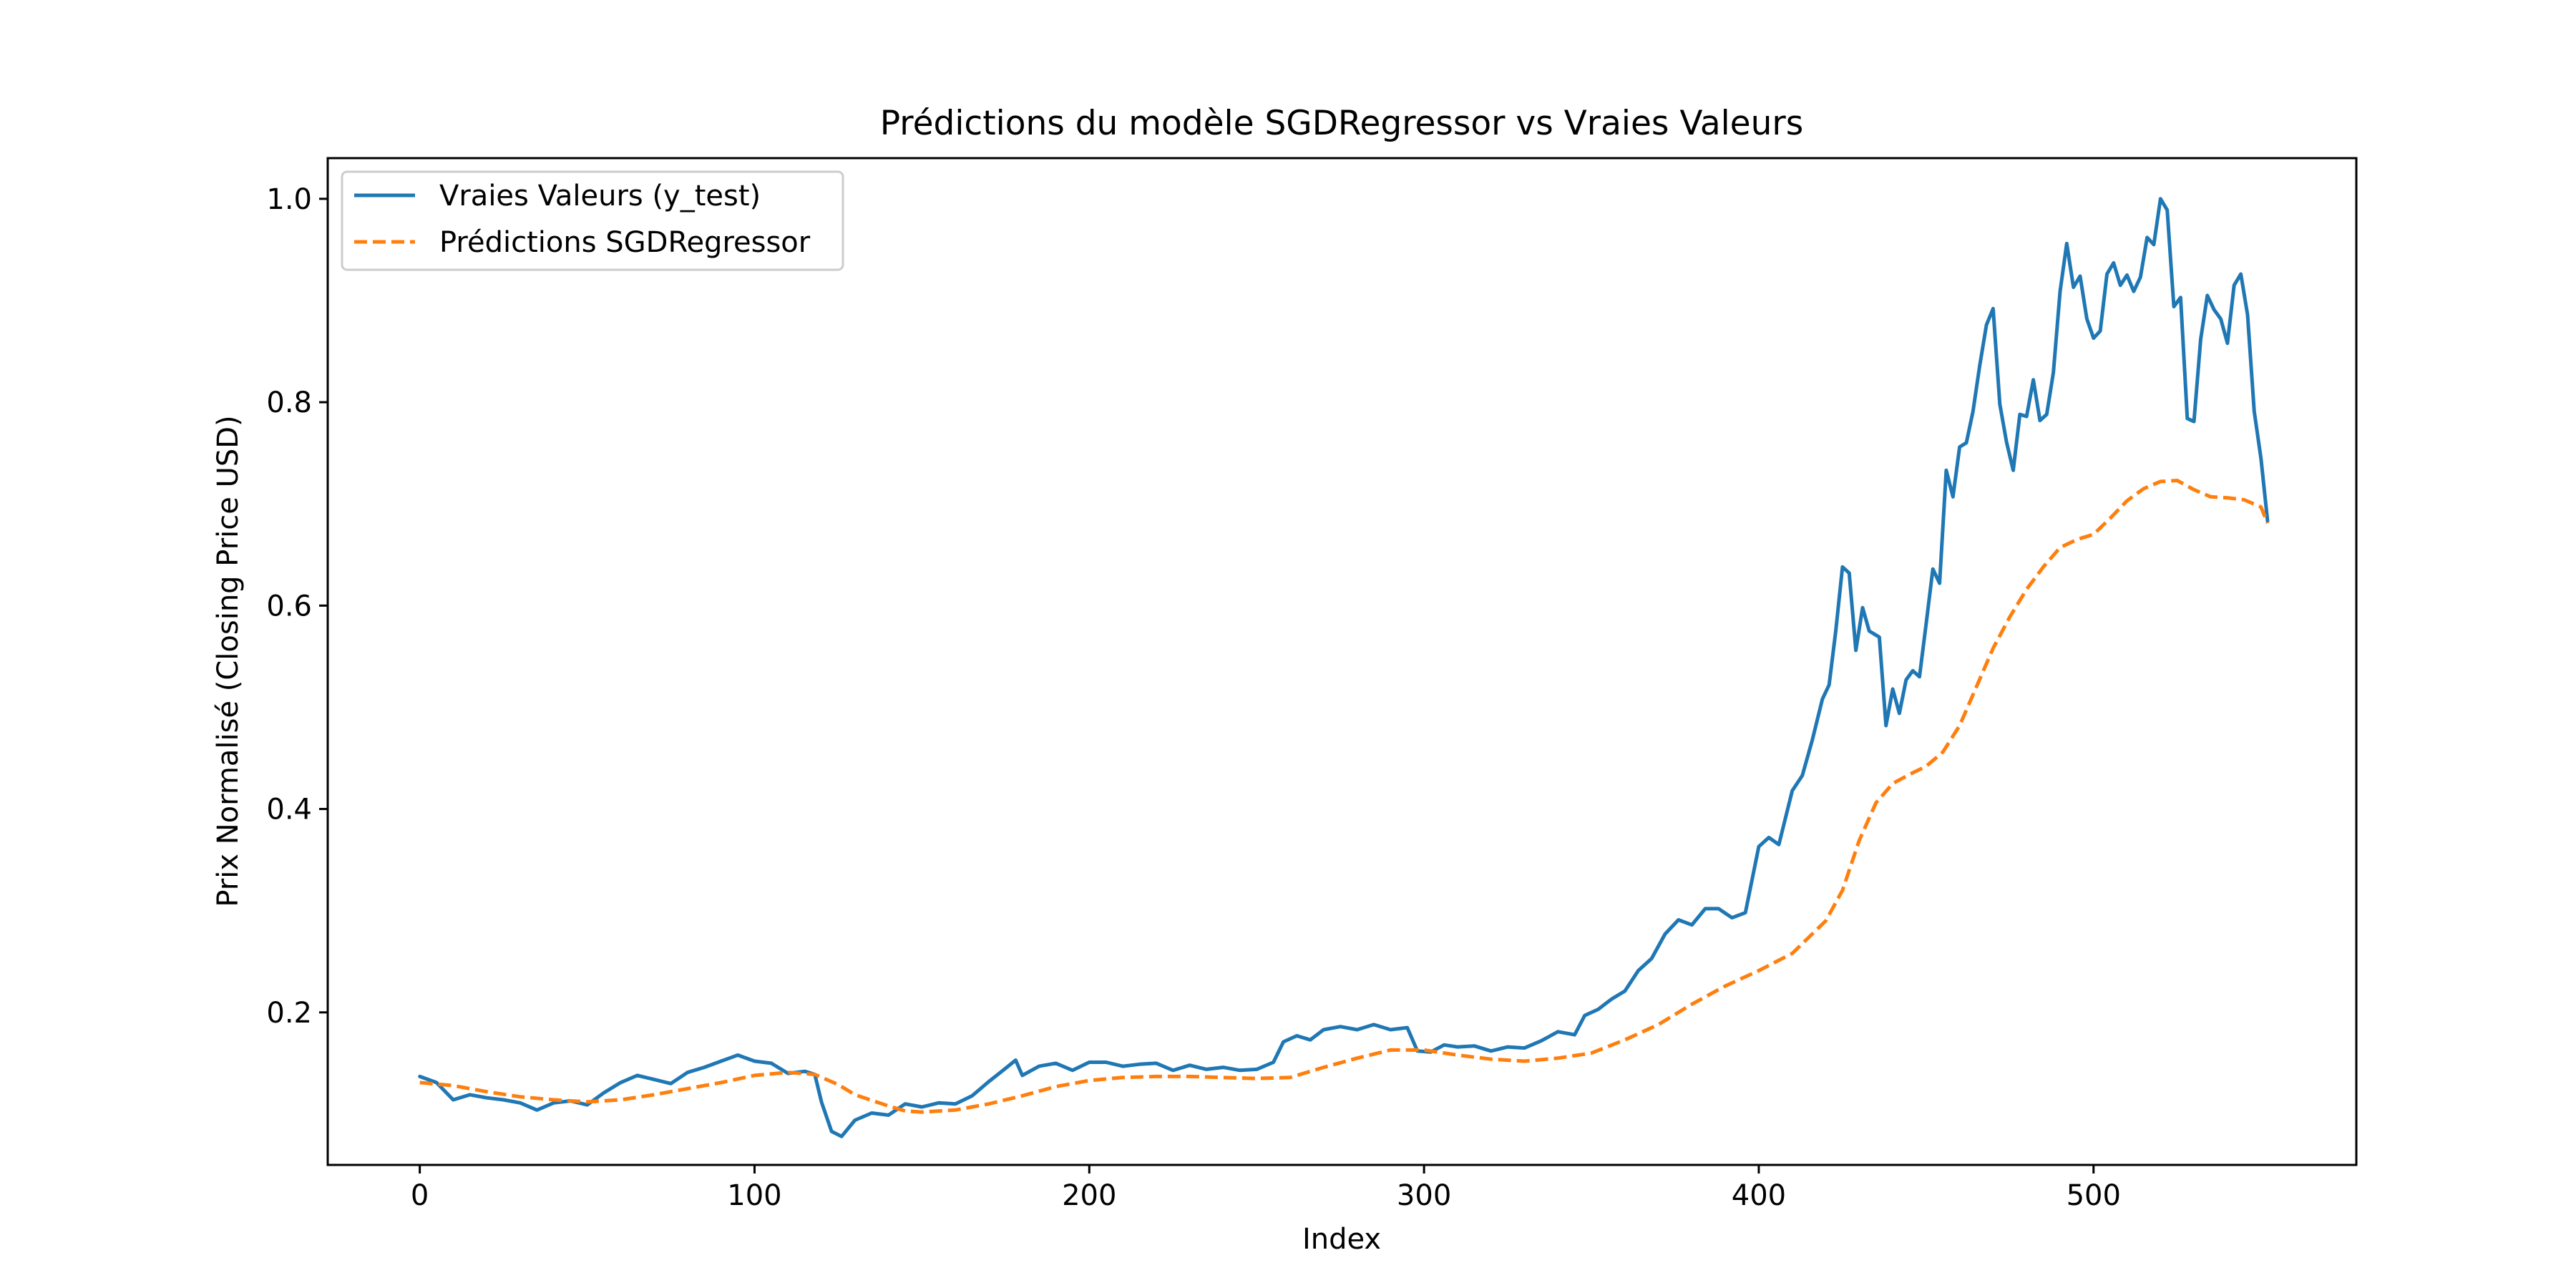 The height and width of the screenshot is (1288, 2576). Describe the element at coordinates (754, 1195) in the screenshot. I see `x-tick-label: 100` at that location.